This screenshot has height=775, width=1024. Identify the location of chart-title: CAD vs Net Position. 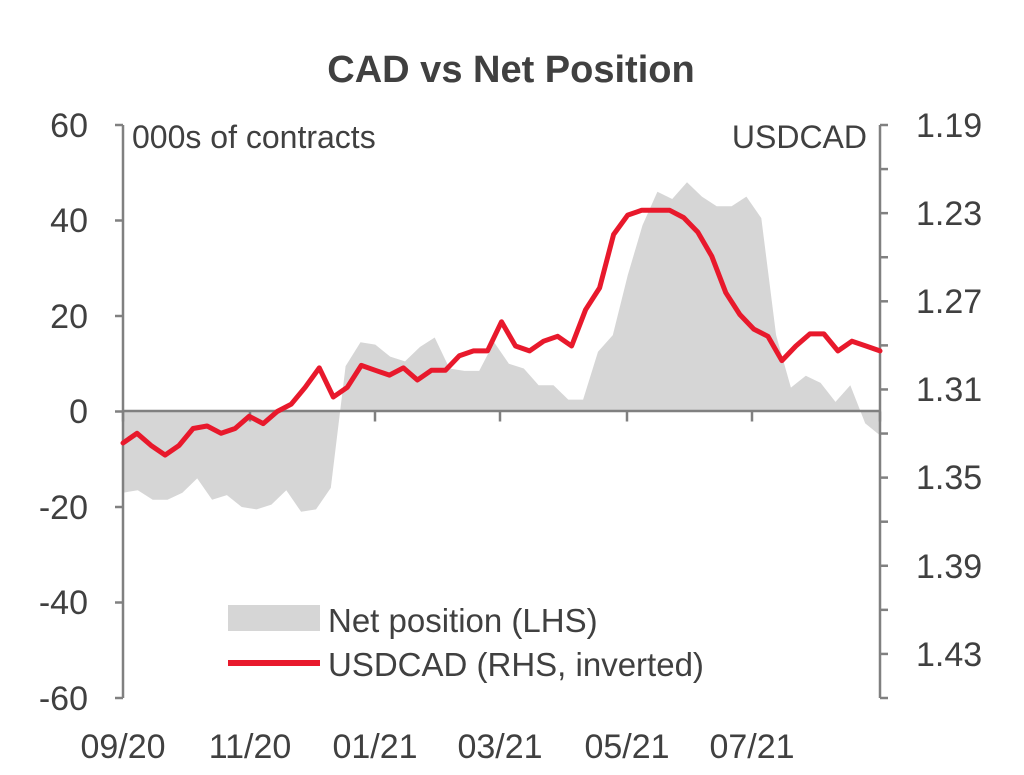
(510, 70).